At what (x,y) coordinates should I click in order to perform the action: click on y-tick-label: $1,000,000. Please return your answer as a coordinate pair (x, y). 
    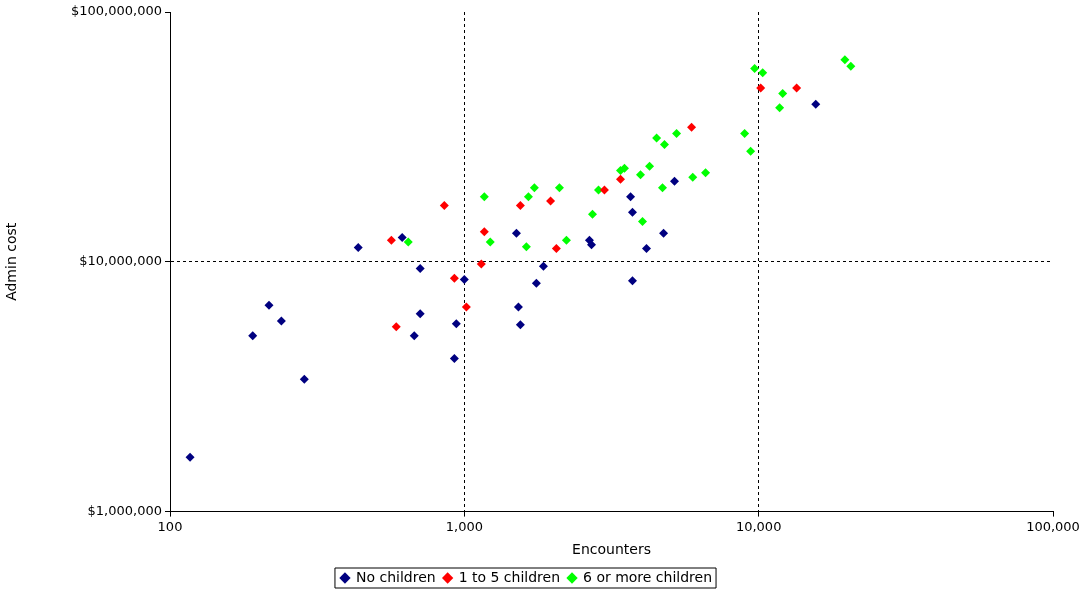
    Looking at the image, I should click on (124, 510).